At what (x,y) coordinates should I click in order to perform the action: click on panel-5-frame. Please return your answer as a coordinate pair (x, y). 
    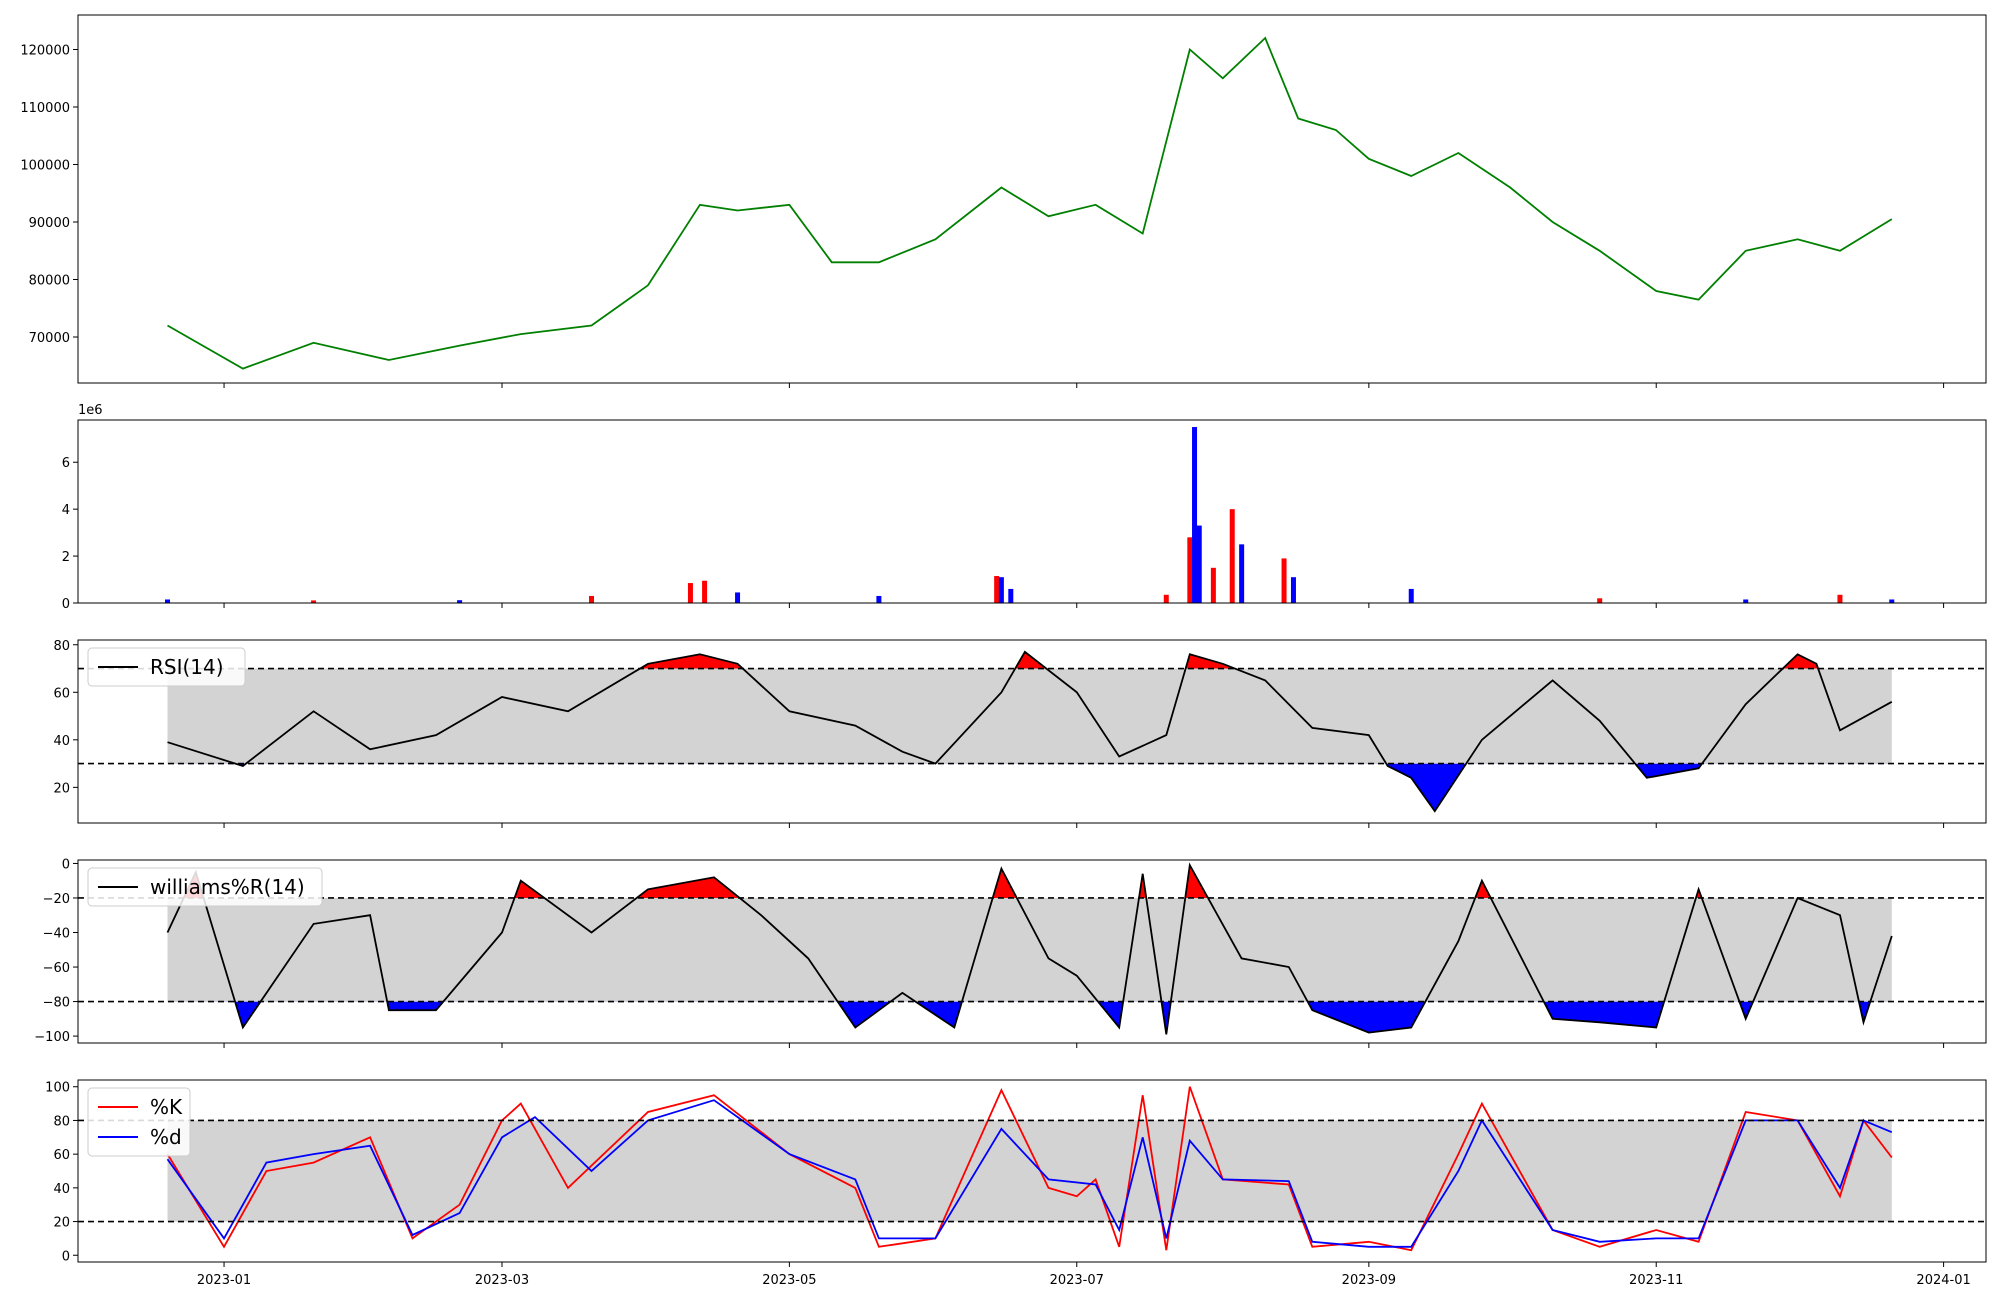
    Looking at the image, I should click on (1032, 1171).